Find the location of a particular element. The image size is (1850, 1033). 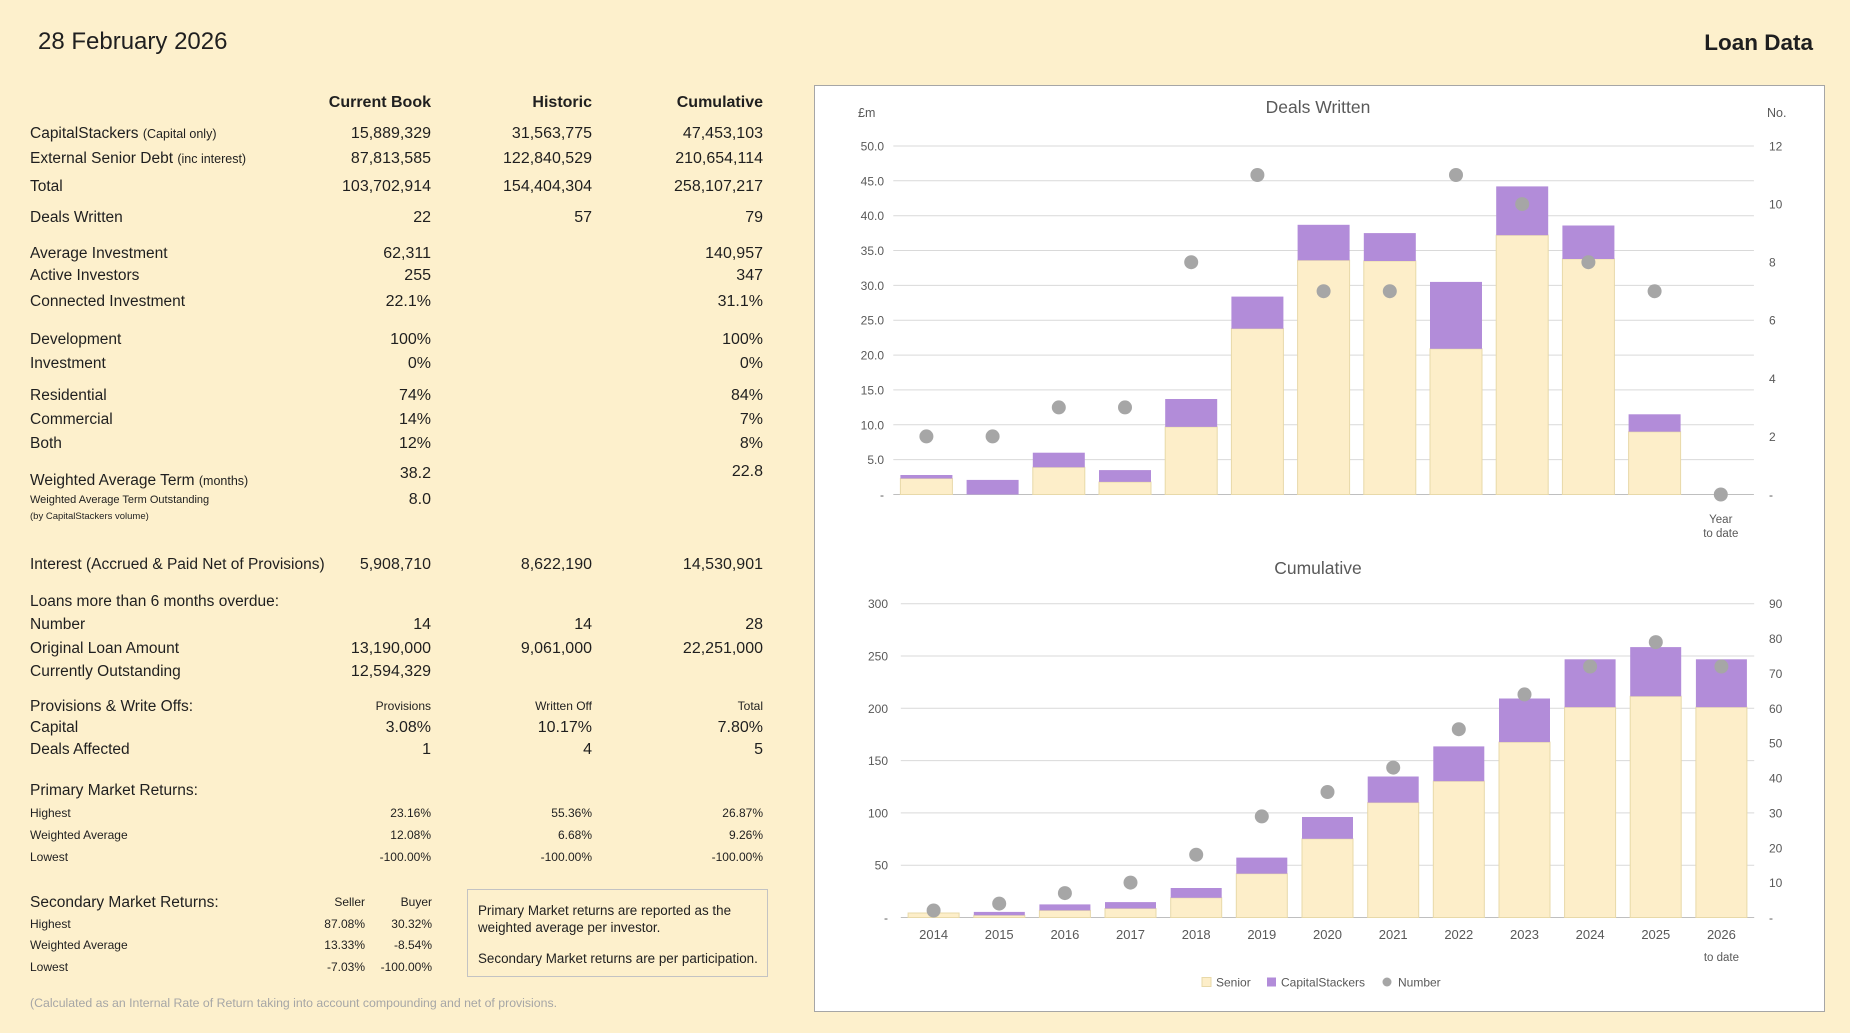

svg-text: 2025 is located at coordinates (1655, 934).